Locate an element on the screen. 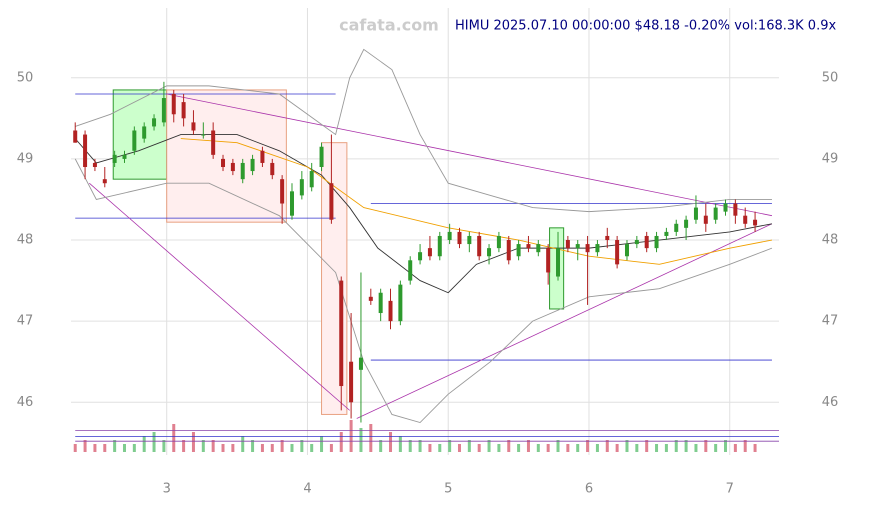 The width and height of the screenshot is (869, 505). y-tick-label-right: 49 is located at coordinates (830, 158).